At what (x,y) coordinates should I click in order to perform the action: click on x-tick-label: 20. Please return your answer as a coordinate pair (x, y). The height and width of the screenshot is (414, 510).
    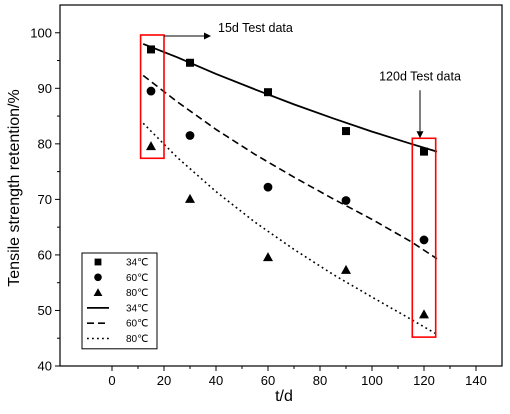
    Looking at the image, I should click on (164, 380).